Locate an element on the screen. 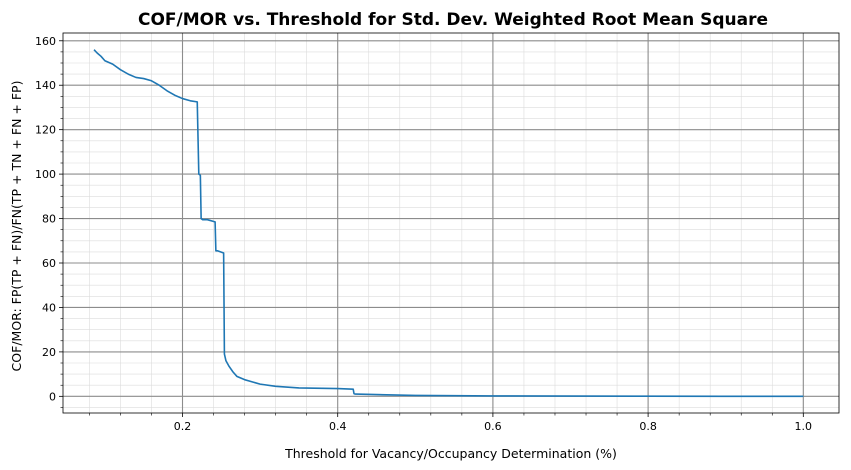 This screenshot has width=851, height=470. y-tick-label: 40 is located at coordinates (49, 307).